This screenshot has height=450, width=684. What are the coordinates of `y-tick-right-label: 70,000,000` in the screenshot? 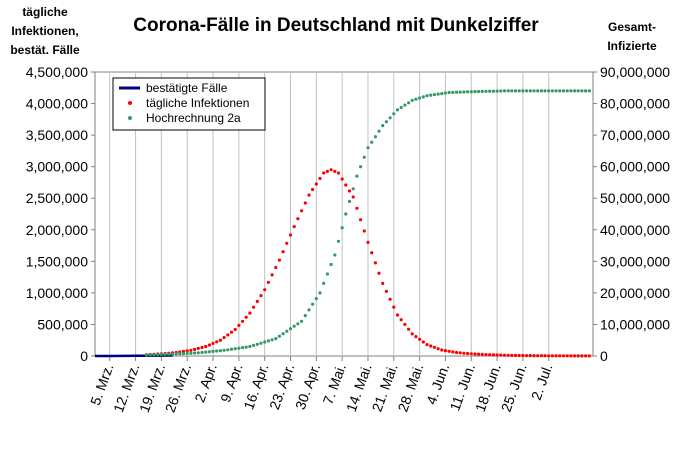 It's located at (635, 135).